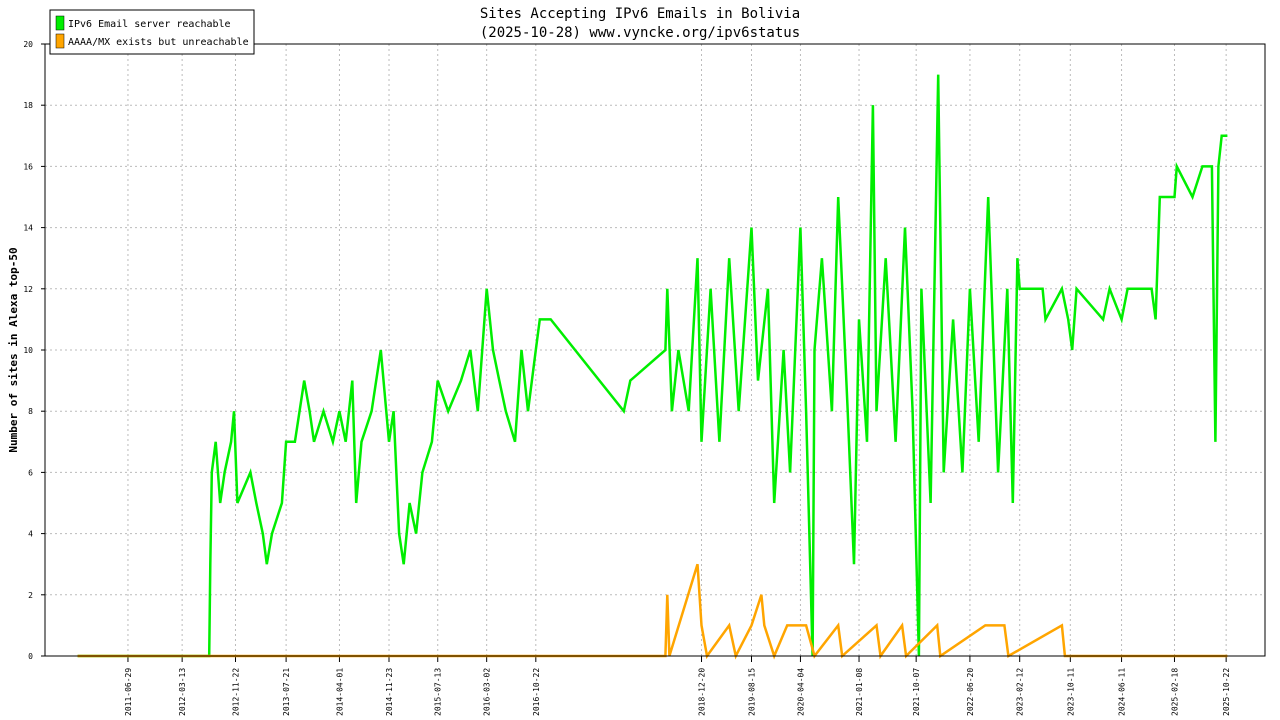 The height and width of the screenshot is (720, 1280). What do you see at coordinates (286, 692) in the screenshot?
I see `x-tick-label: 2013-07-21` at bounding box center [286, 692].